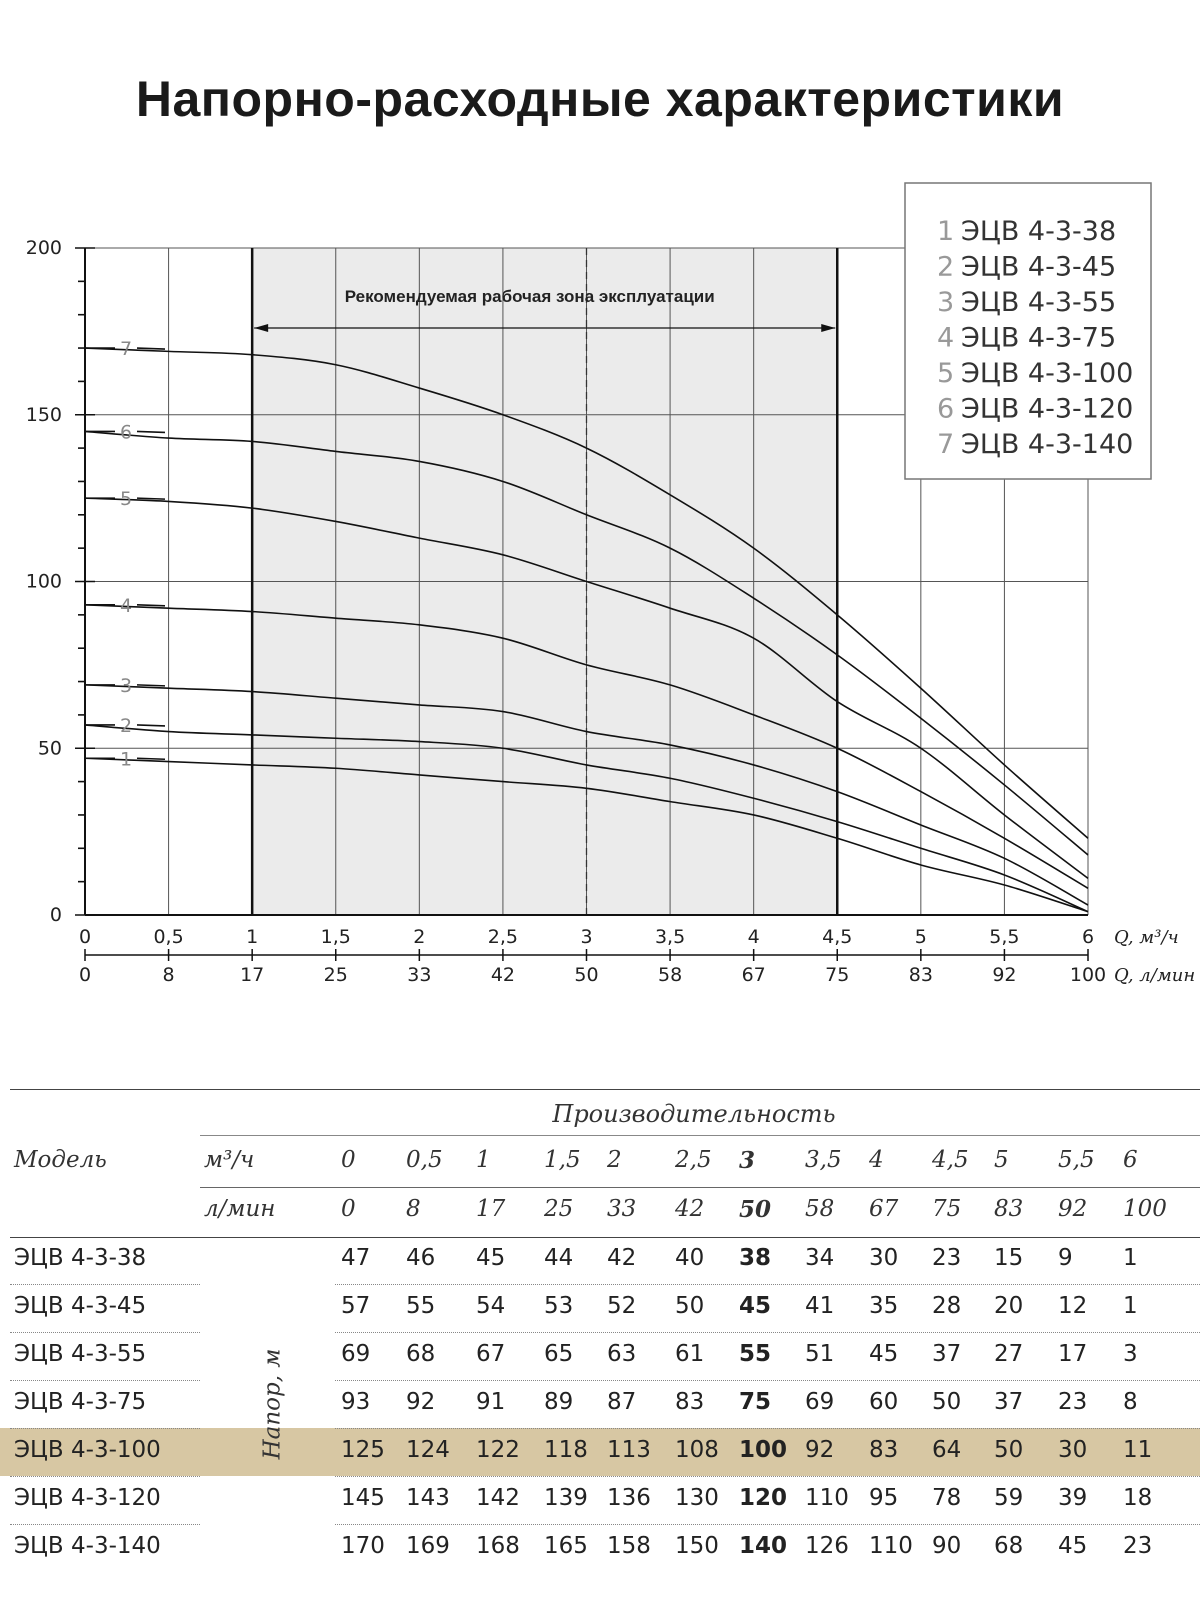 Image resolution: width=1200 pixels, height=1600 pixels. I want to click on x-tick-label-m3h: 6, so click(1088, 937).